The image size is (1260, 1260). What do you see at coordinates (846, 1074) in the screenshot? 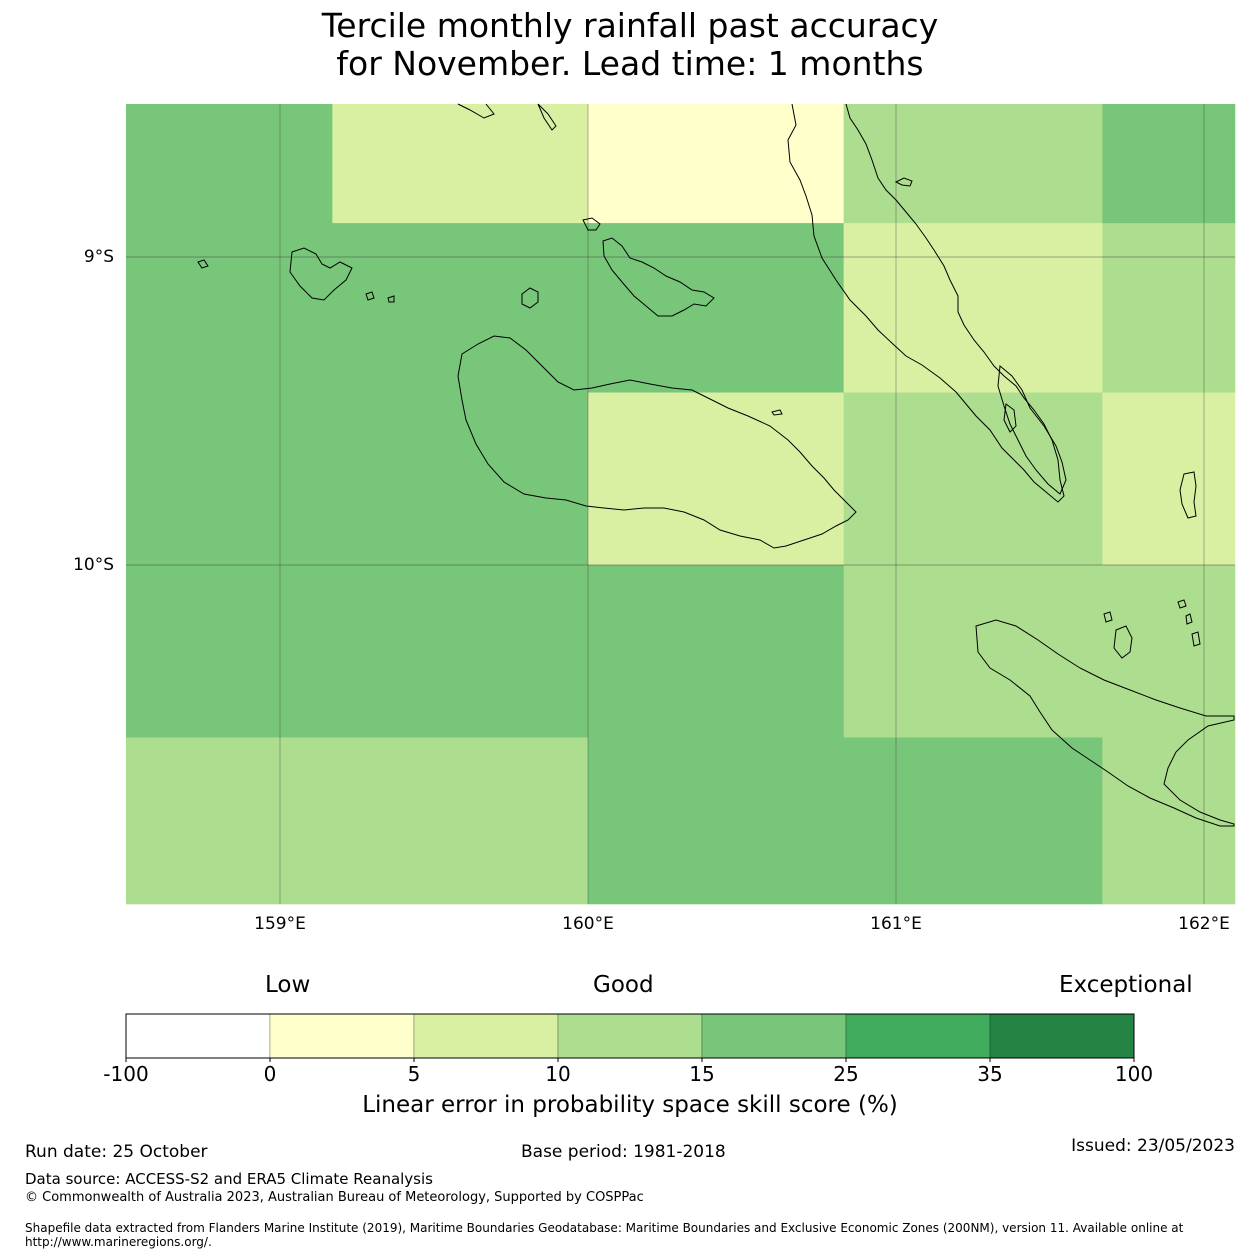
I see `colorbar-tick: 25` at bounding box center [846, 1074].